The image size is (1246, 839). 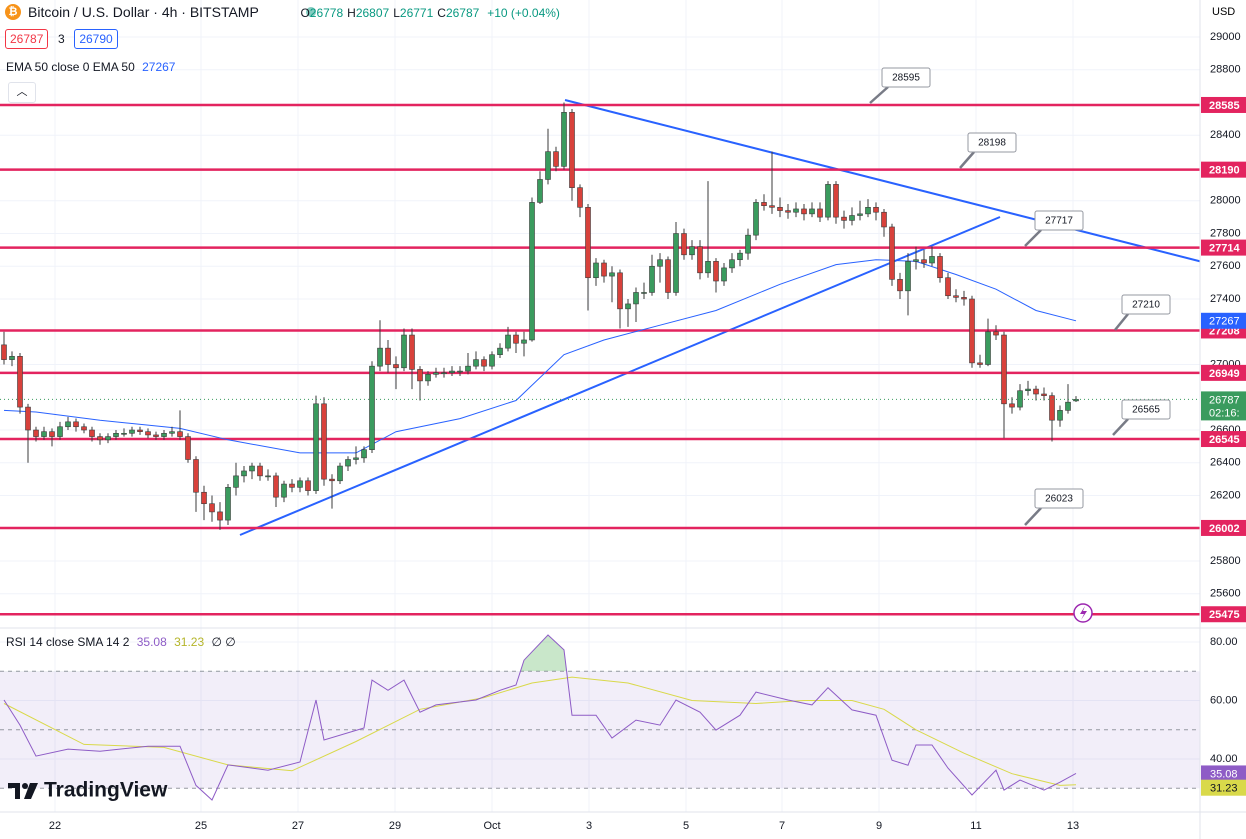 What do you see at coordinates (396, 13) in the screenshot?
I see `ohlc-label: L` at bounding box center [396, 13].